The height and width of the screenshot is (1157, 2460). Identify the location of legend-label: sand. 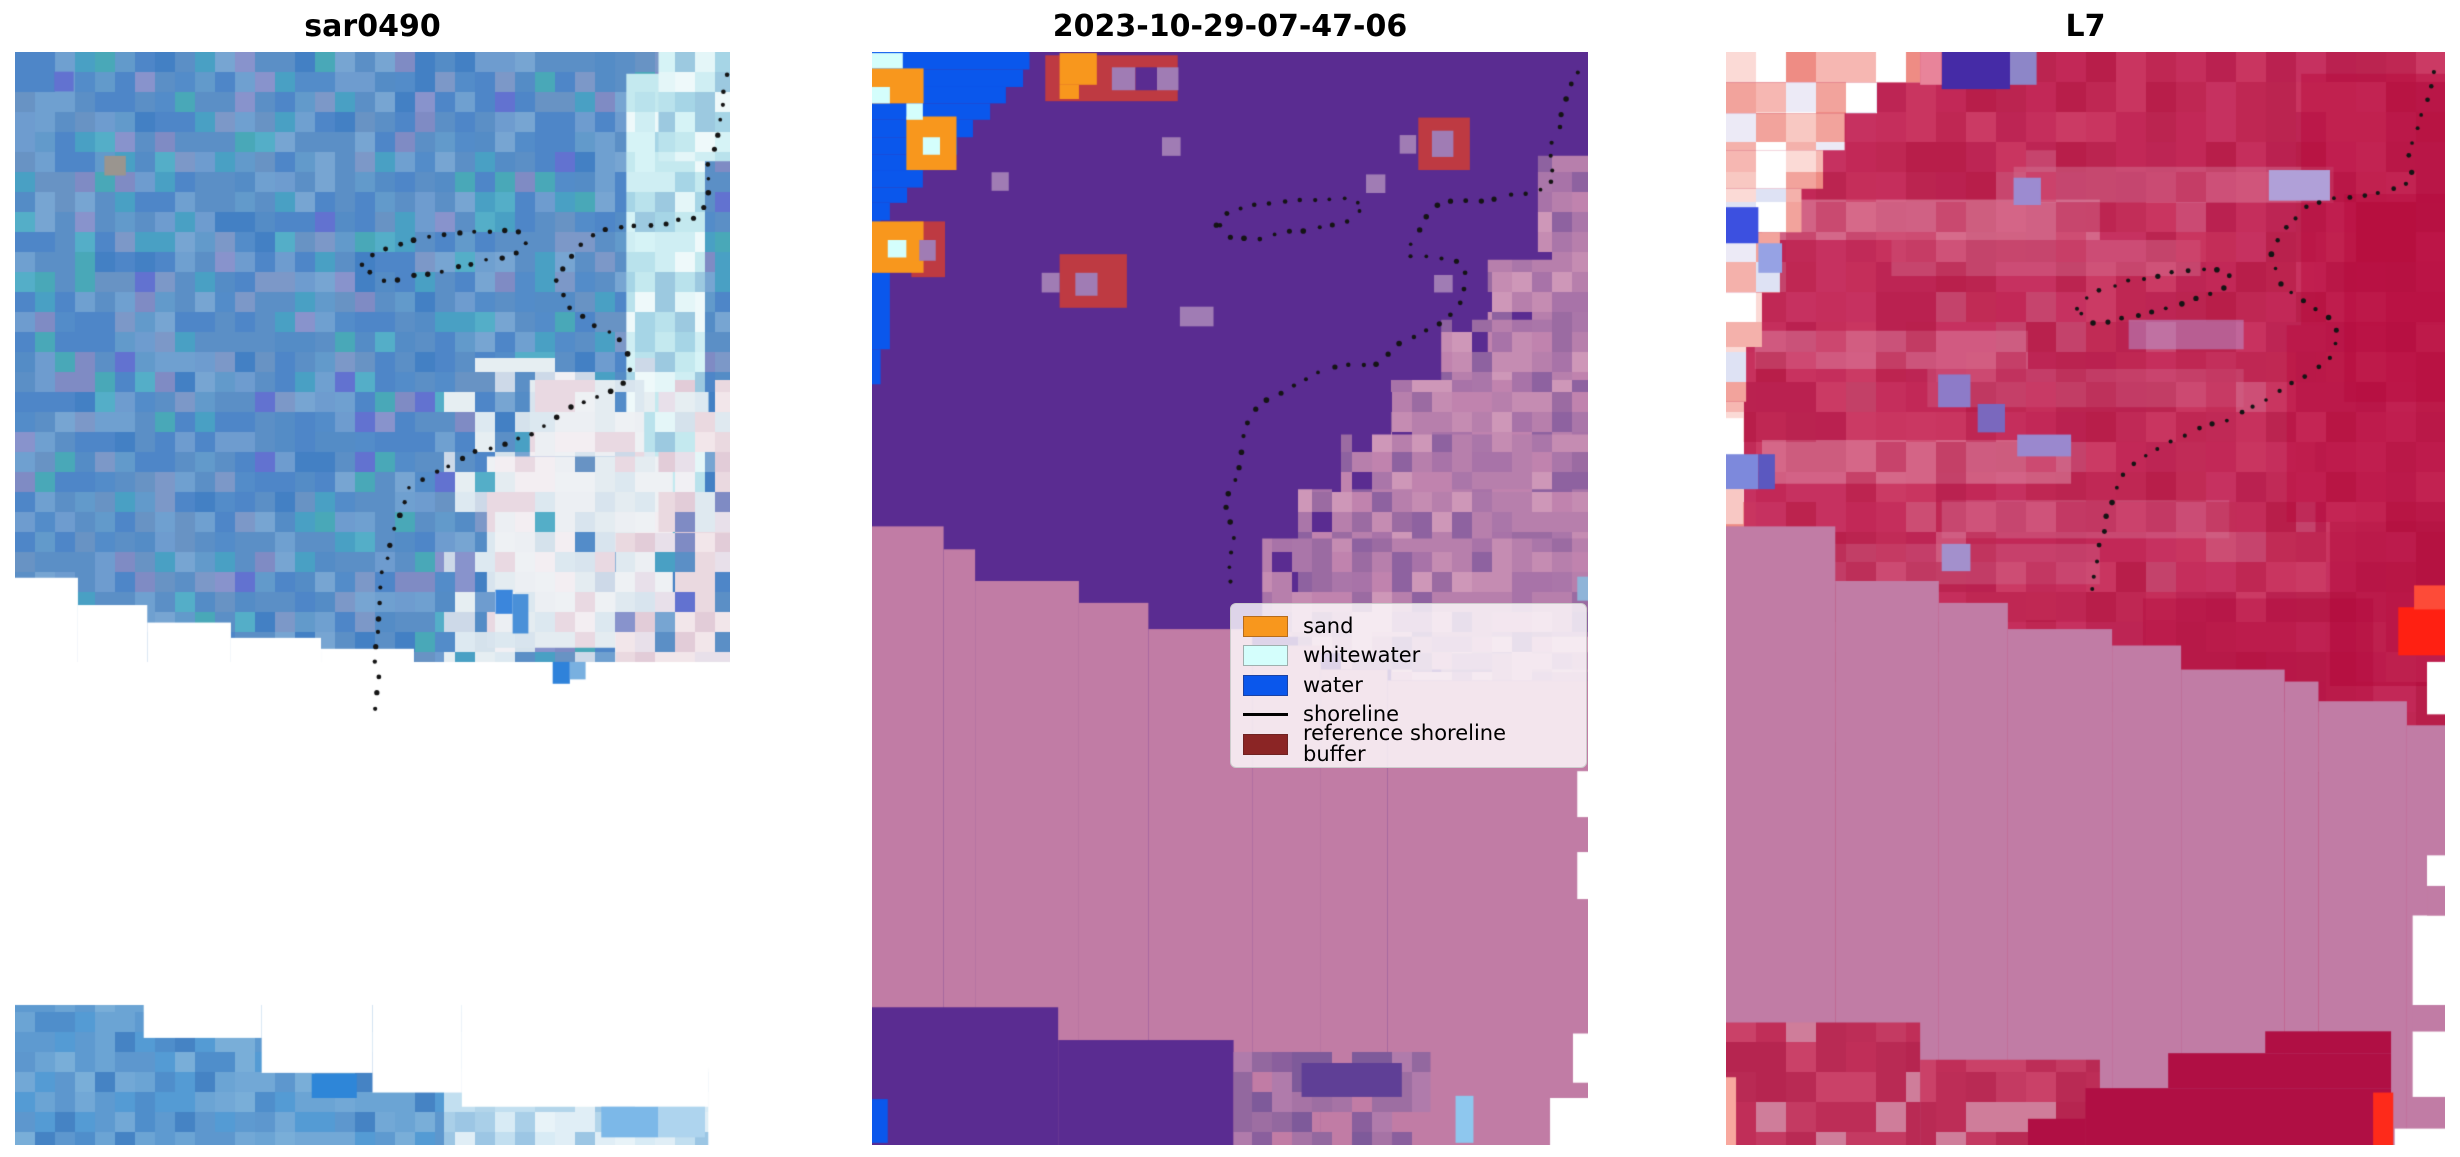
(1328, 625).